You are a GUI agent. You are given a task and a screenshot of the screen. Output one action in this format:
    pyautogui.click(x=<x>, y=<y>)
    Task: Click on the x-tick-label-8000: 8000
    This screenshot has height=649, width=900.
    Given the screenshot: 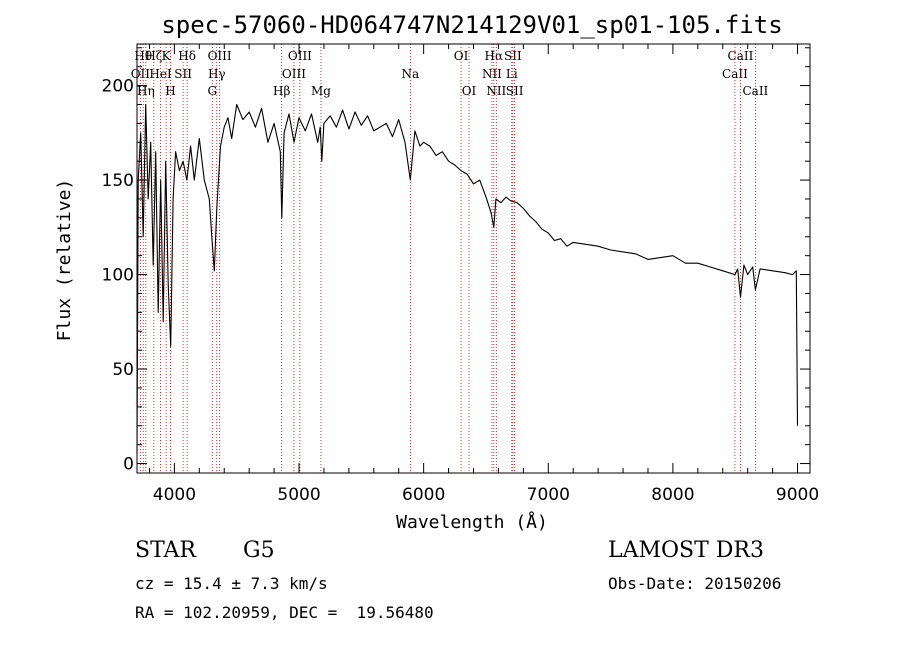 What is the action you would take?
    pyautogui.click(x=672, y=495)
    